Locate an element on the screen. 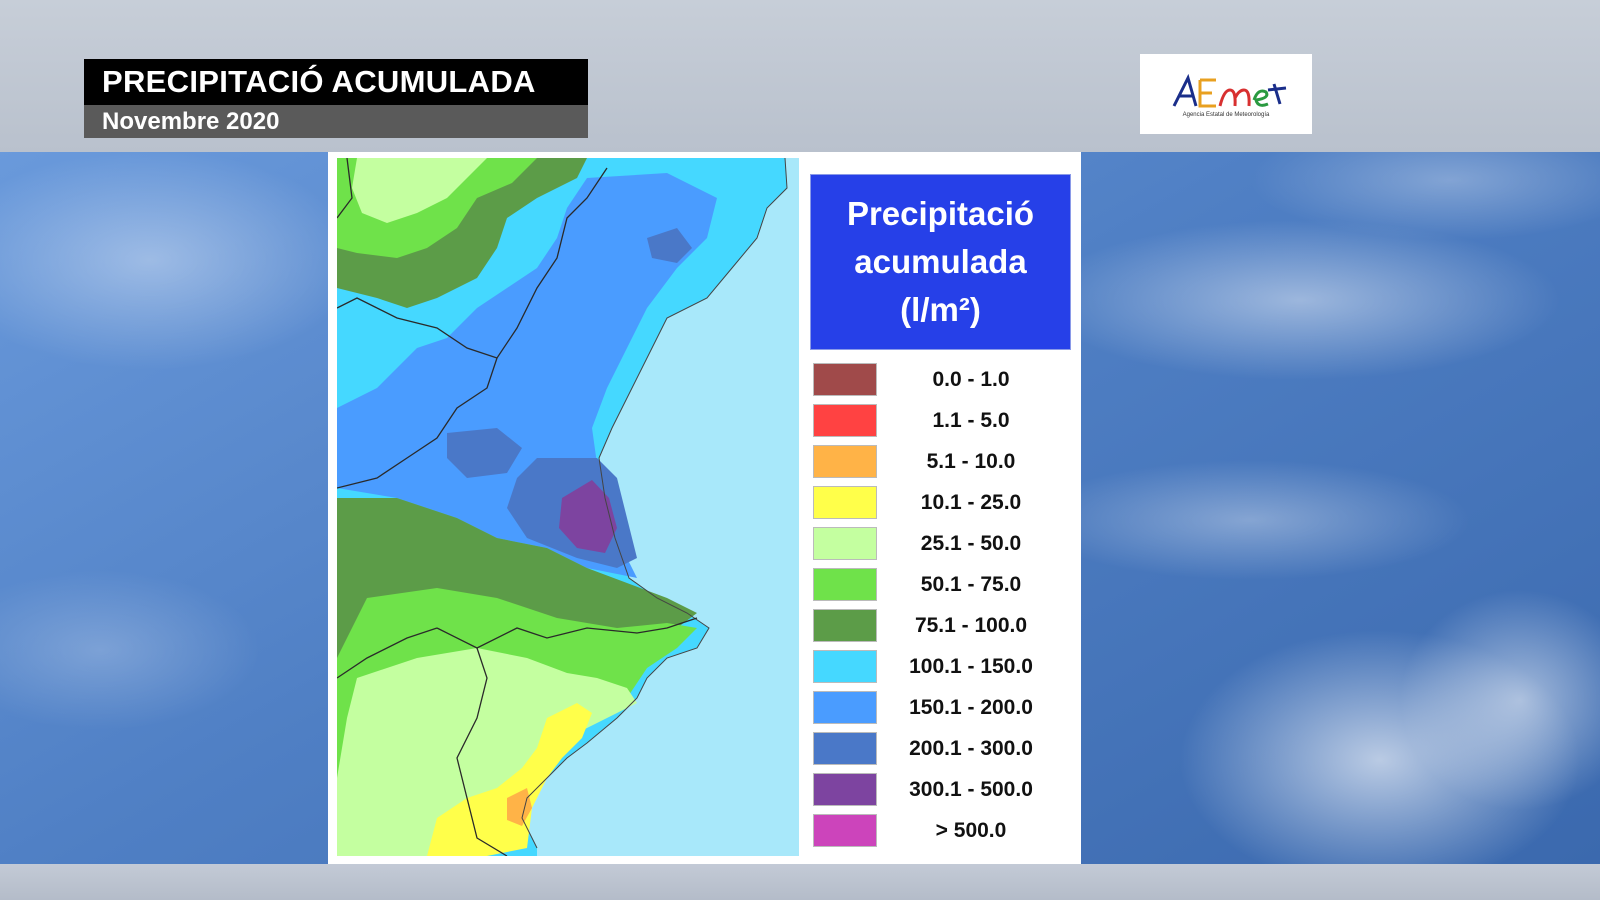 The height and width of the screenshot is (900, 1600). legend-item: 0.0 - 1.0 is located at coordinates (938, 380).